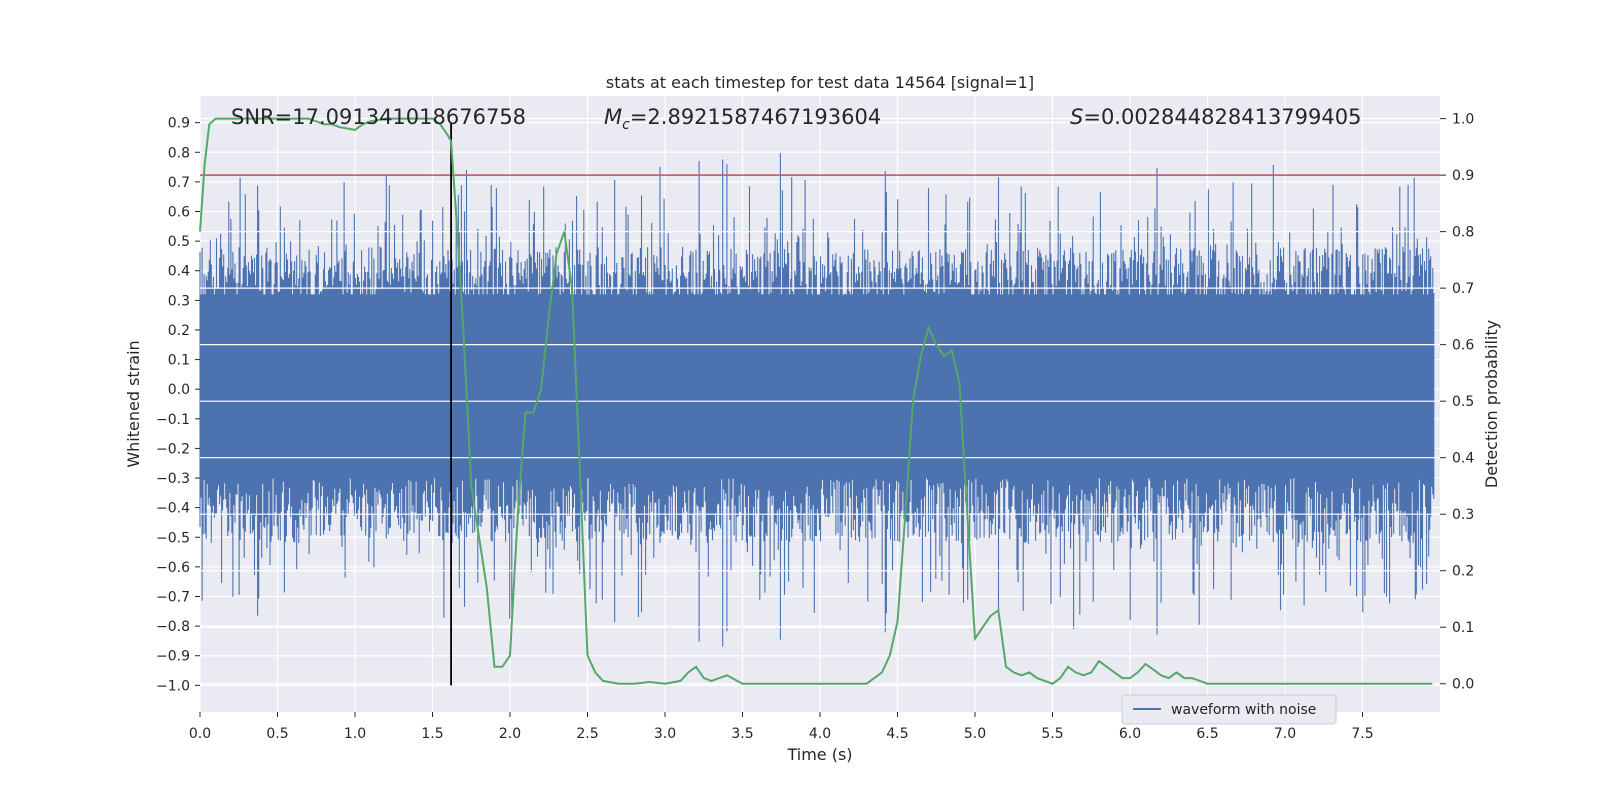  Describe the element at coordinates (179, 124) in the screenshot. I see `y-tick-label: 0.9` at that location.